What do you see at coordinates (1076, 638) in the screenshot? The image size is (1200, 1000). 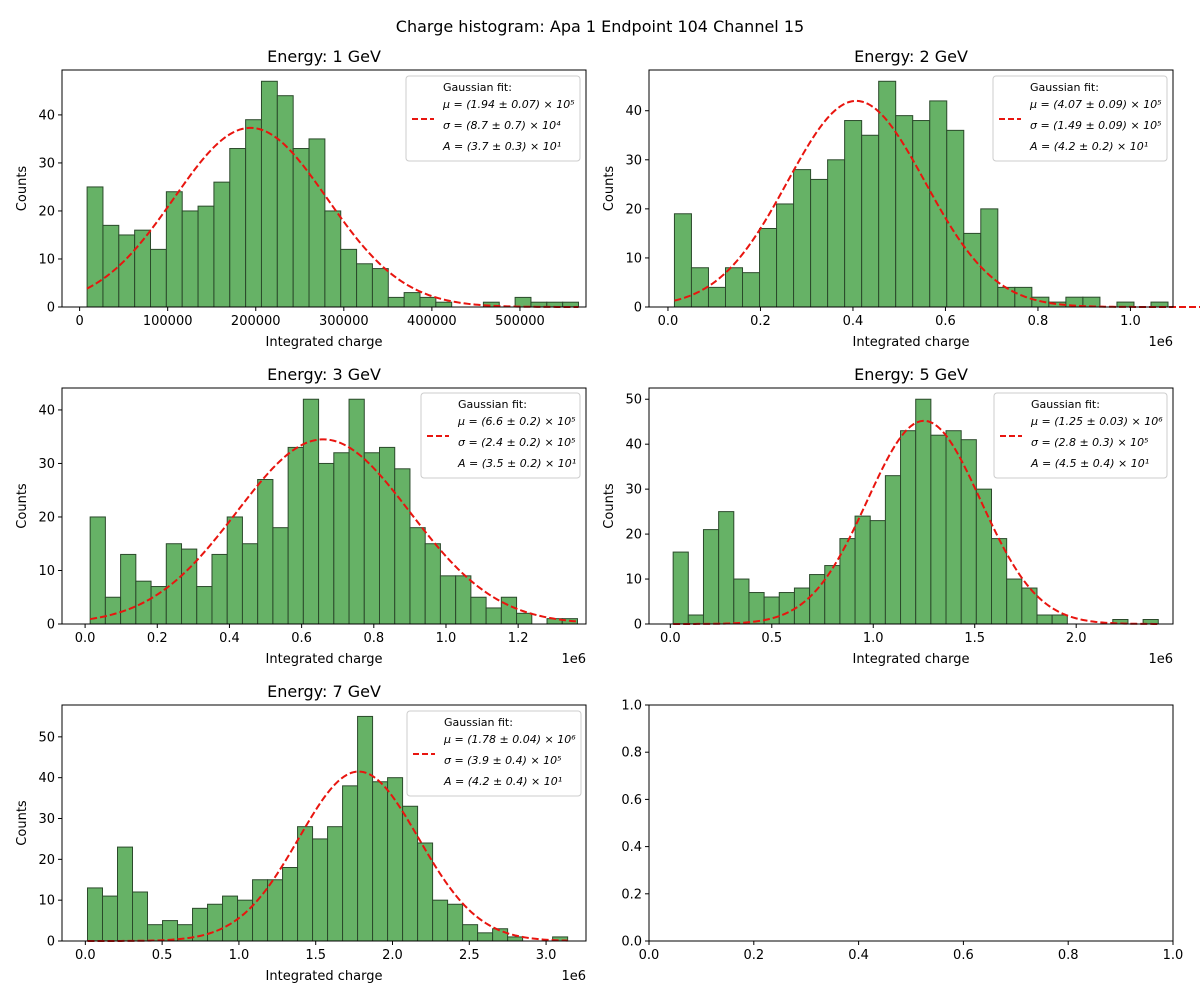 I see `x-tick-label: 2.0` at bounding box center [1076, 638].